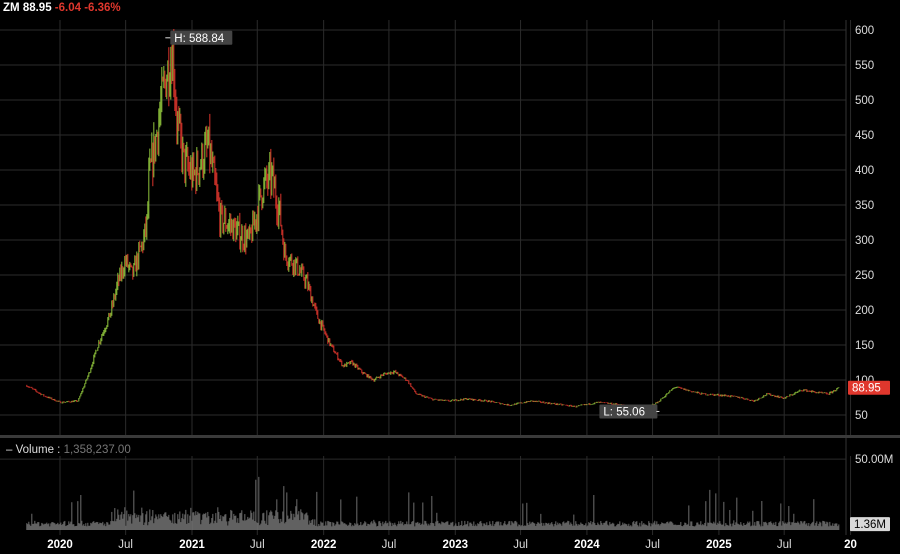  I want to click on ticker-price: 88.95, so click(37, 8).